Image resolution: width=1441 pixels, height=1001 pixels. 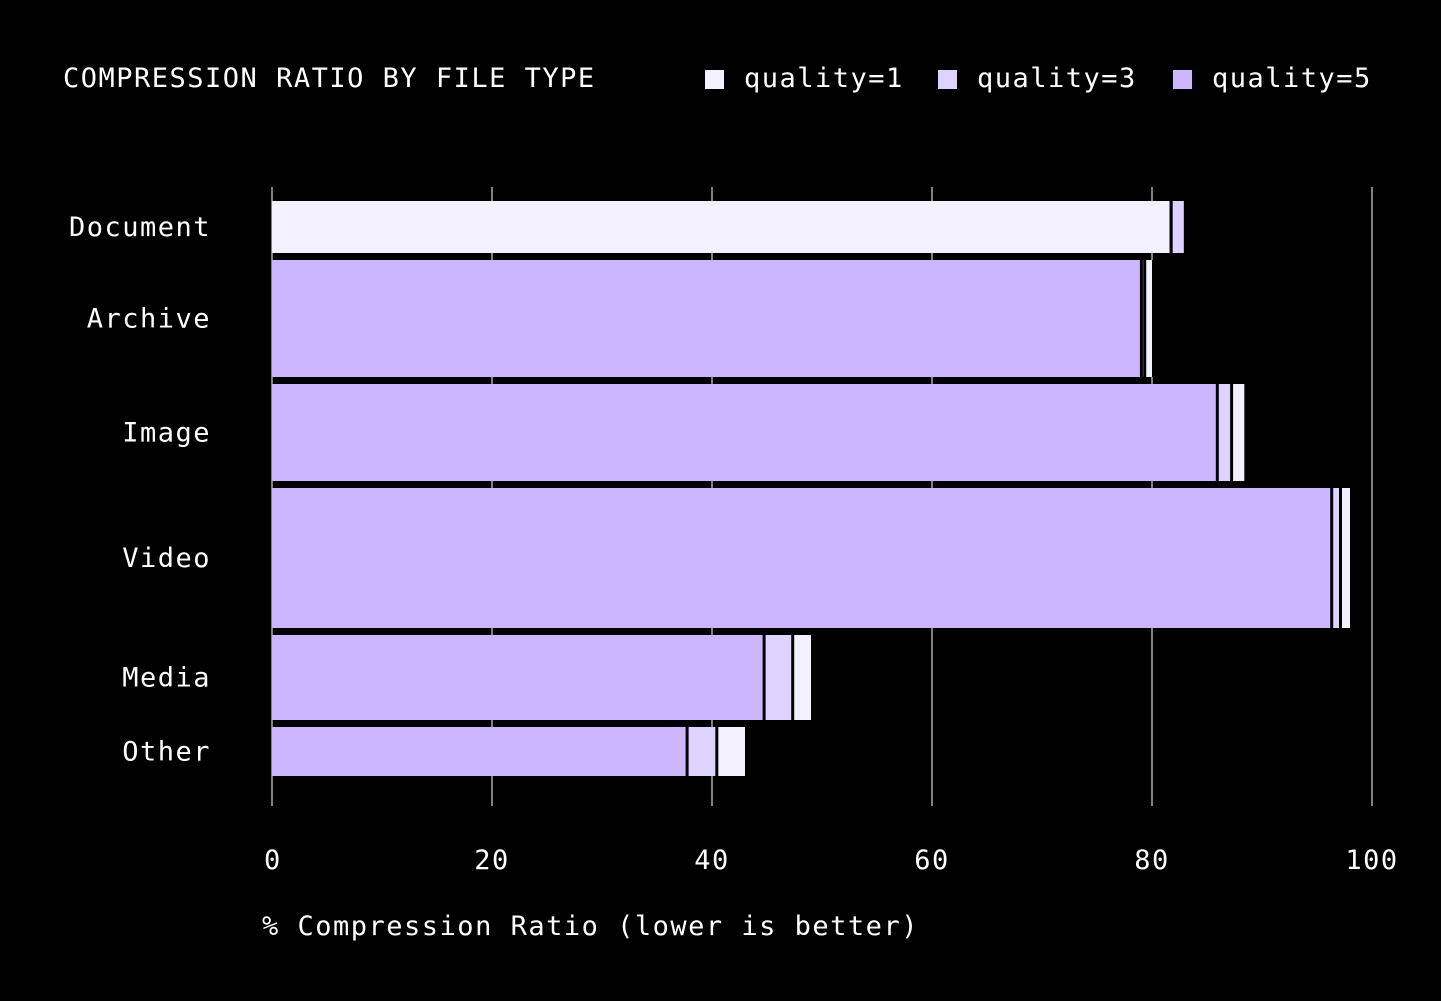 What do you see at coordinates (166, 752) in the screenshot?
I see `y-tick-label: Other` at bounding box center [166, 752].